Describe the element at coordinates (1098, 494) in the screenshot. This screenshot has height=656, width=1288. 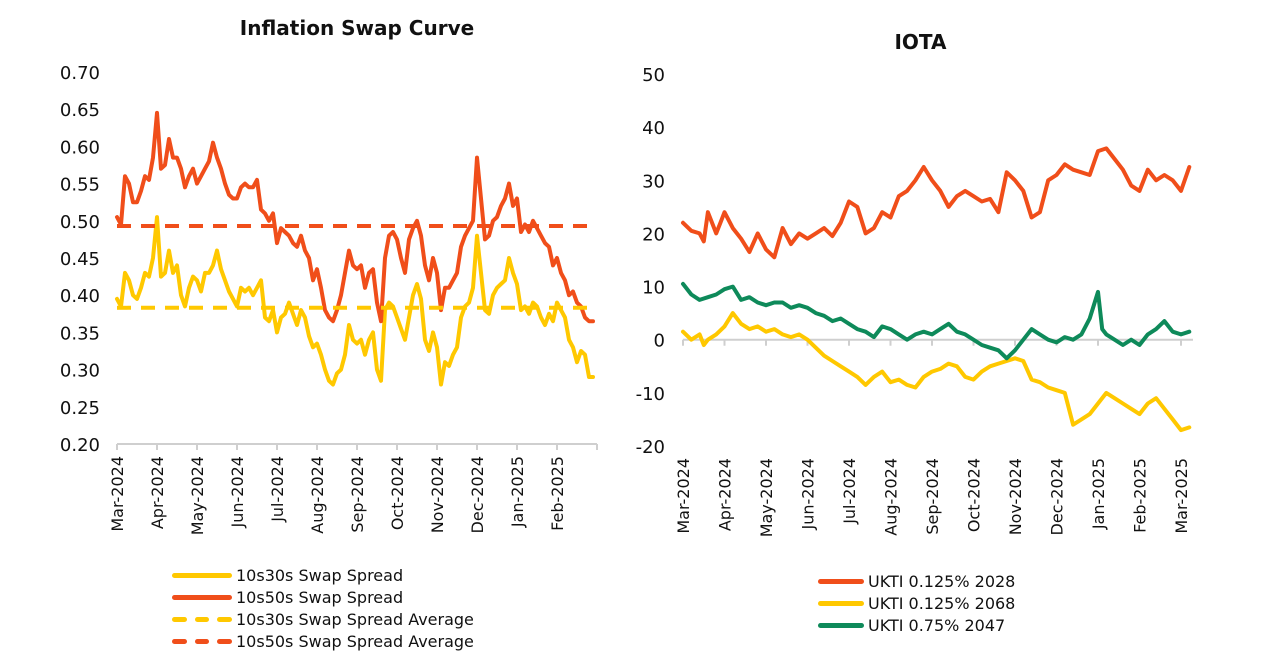
I see `right-xtick-label: Jan-2025` at that location.